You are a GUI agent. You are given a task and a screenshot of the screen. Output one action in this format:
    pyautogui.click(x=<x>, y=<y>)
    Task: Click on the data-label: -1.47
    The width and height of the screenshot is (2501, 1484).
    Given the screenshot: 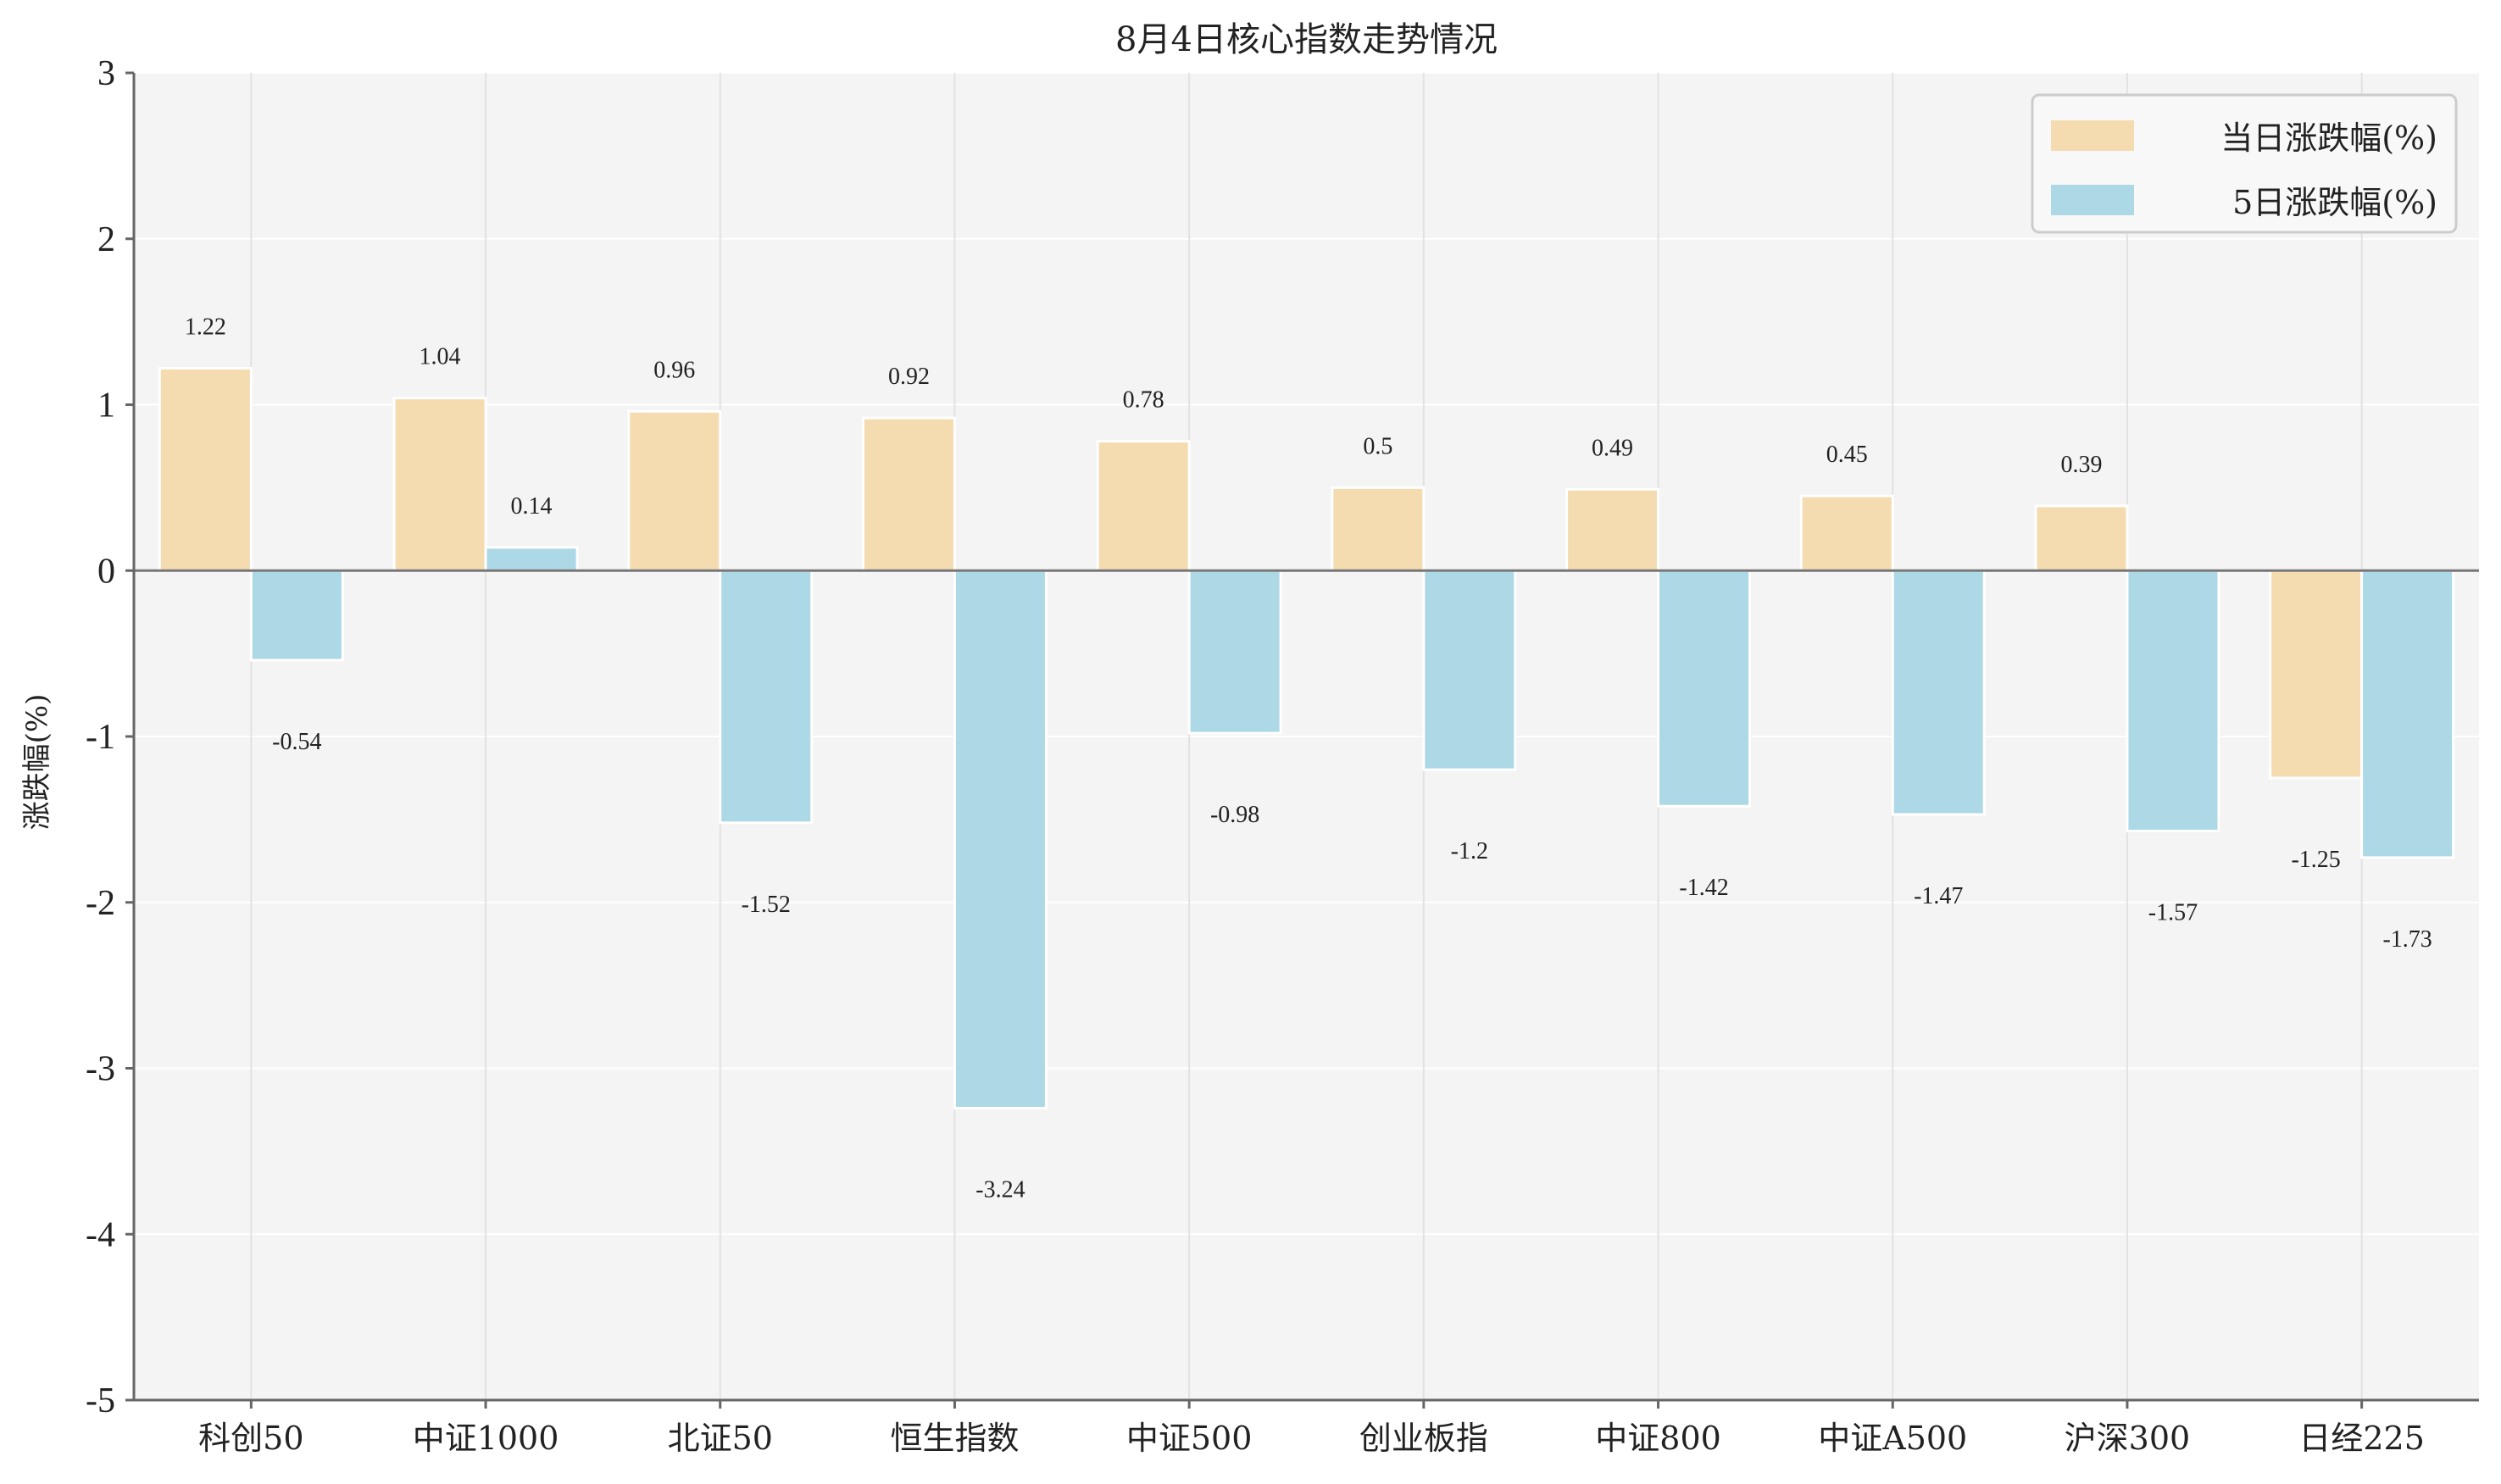 What is the action you would take?
    pyautogui.click(x=1938, y=896)
    